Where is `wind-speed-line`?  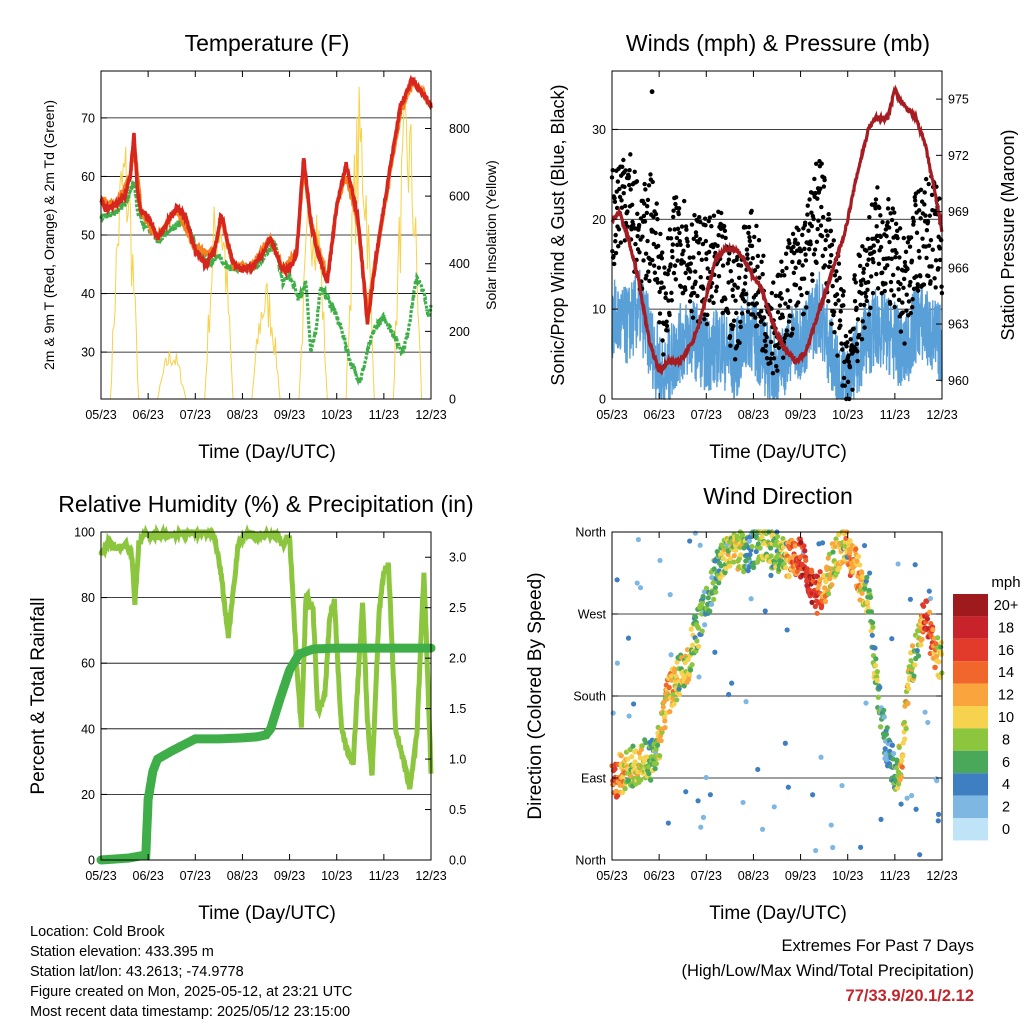 wind-speed-line is located at coordinates (777, 334).